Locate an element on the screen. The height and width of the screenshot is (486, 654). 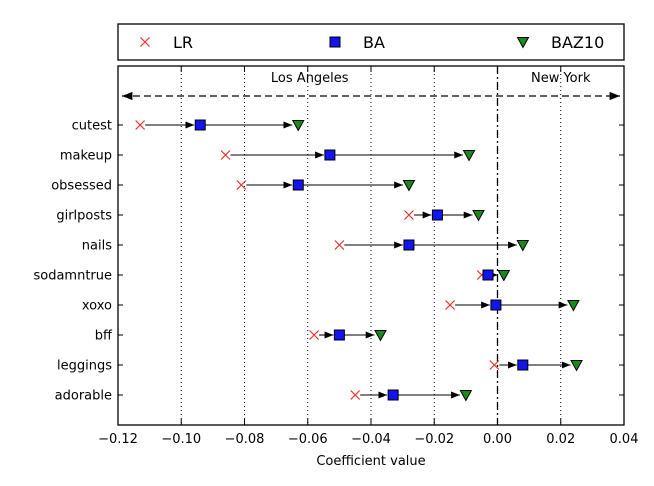
x-tick-label: 0.02 is located at coordinates (560, 439).